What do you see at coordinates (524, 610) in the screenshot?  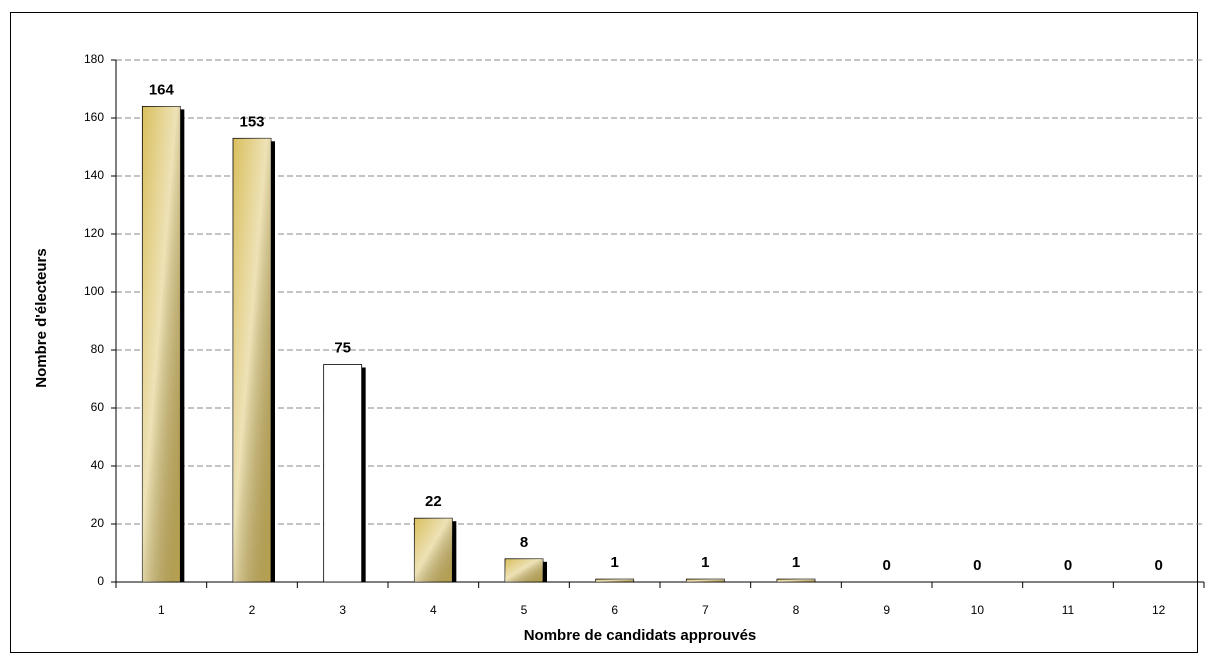 I see `x-tick-label: 5` at bounding box center [524, 610].